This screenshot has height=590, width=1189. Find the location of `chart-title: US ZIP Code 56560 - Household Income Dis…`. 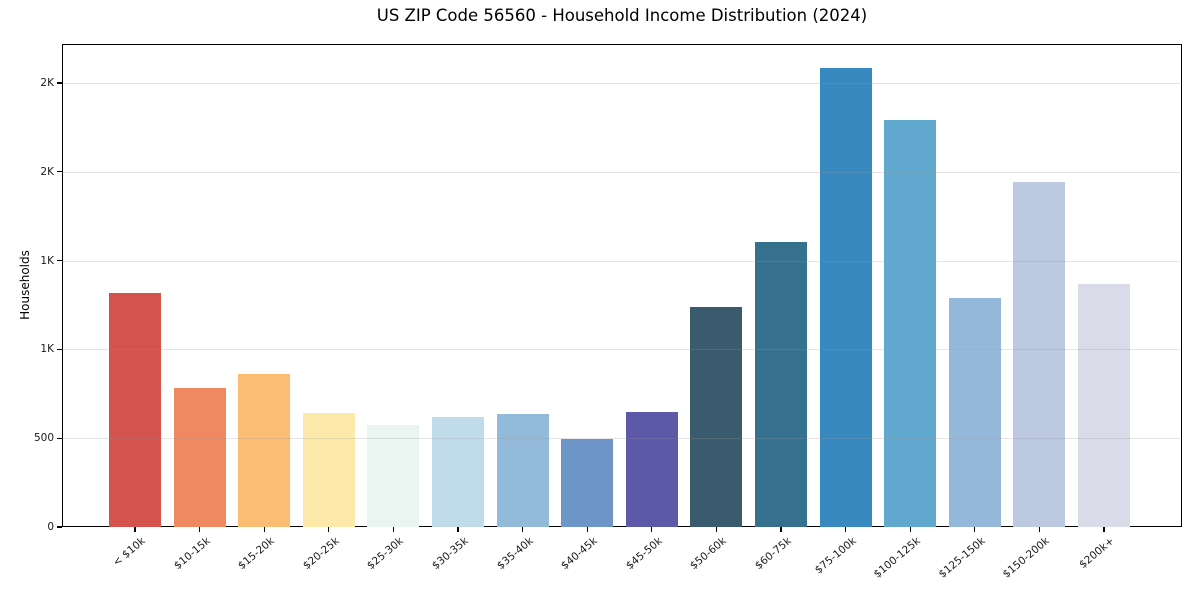

chart-title: US ZIP Code 56560 - Household Income Dis… is located at coordinates (622, 15).